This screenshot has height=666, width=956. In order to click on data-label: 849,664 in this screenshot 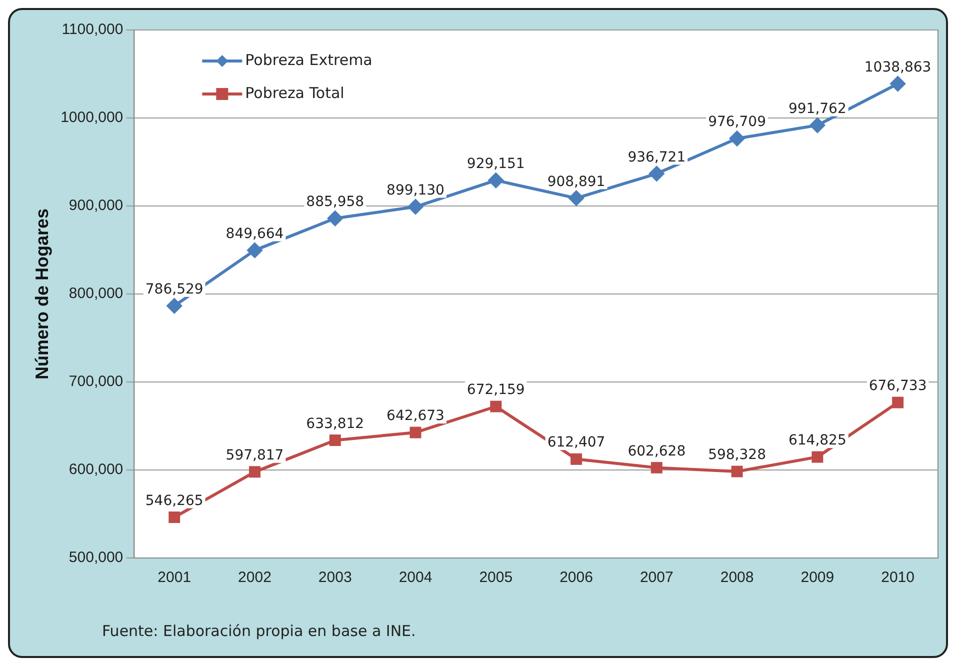, I will do `click(255, 234)`.